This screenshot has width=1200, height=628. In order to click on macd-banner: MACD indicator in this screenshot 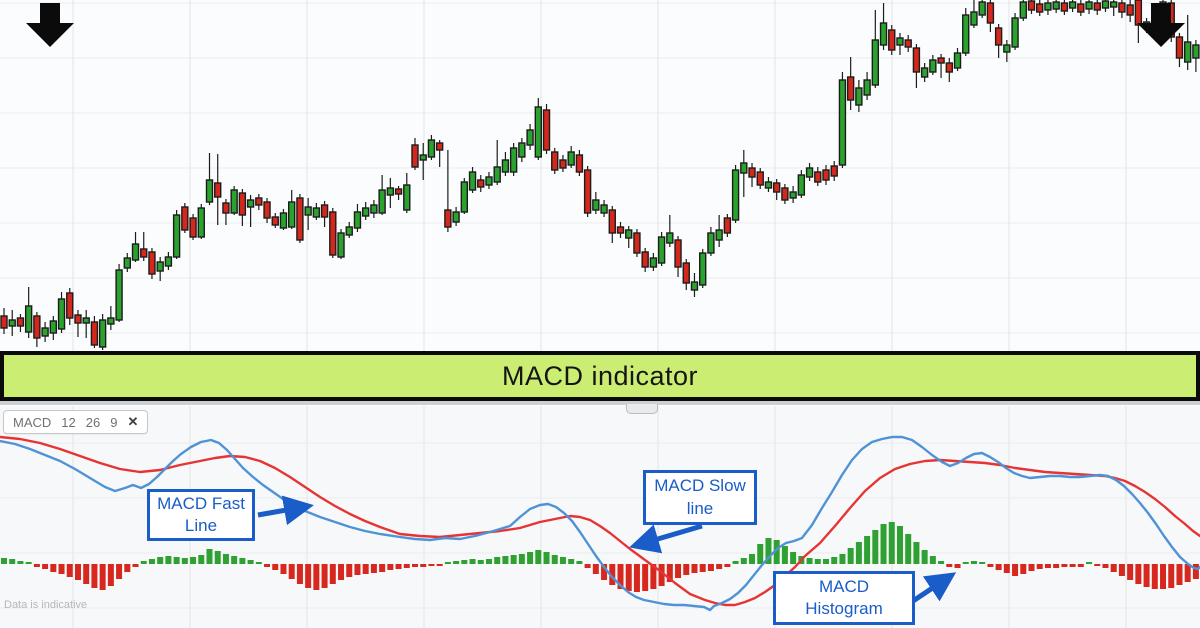, I will do `click(600, 376)`.